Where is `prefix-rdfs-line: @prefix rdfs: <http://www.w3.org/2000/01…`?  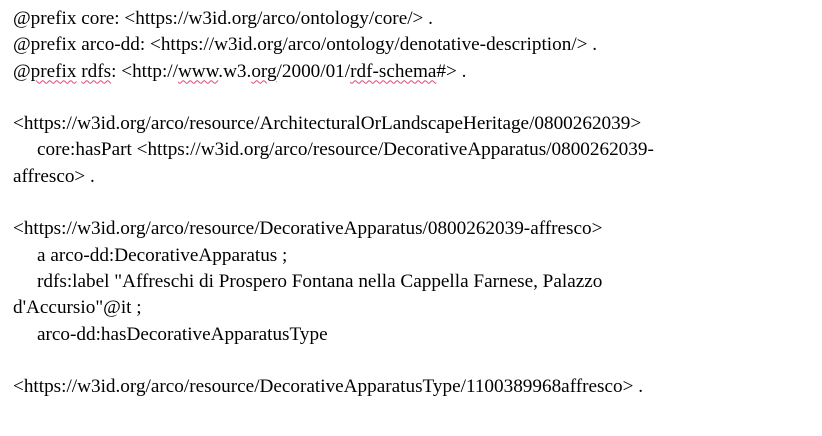 prefix-rdfs-line: @prefix rdfs: <http://www.w3.org/2000/01… is located at coordinates (415, 72).